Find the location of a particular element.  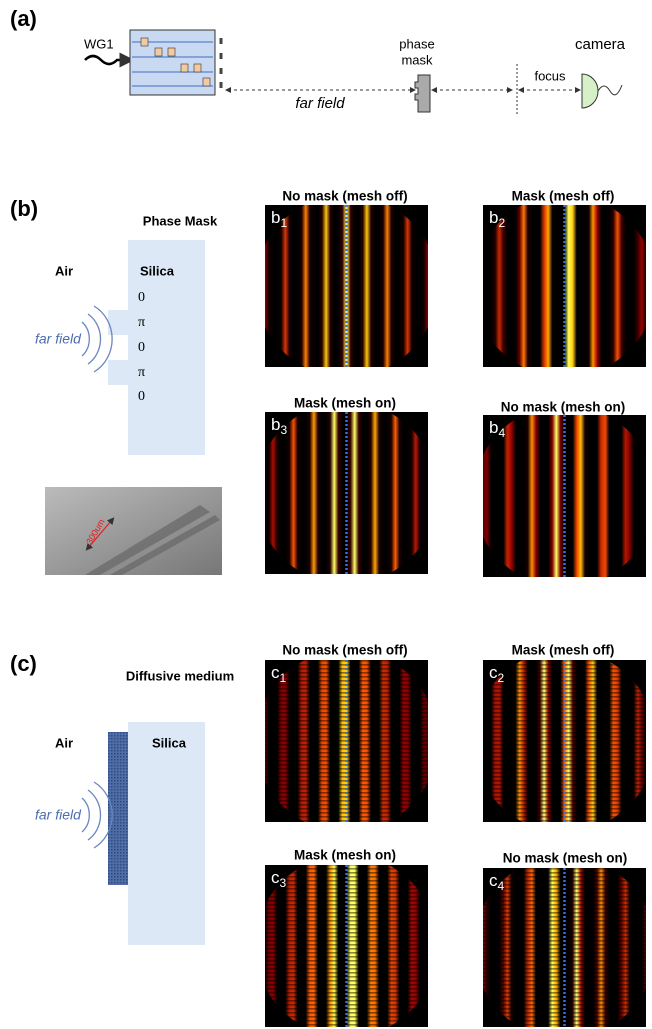

panel-index: c1 is located at coordinates (279, 674).